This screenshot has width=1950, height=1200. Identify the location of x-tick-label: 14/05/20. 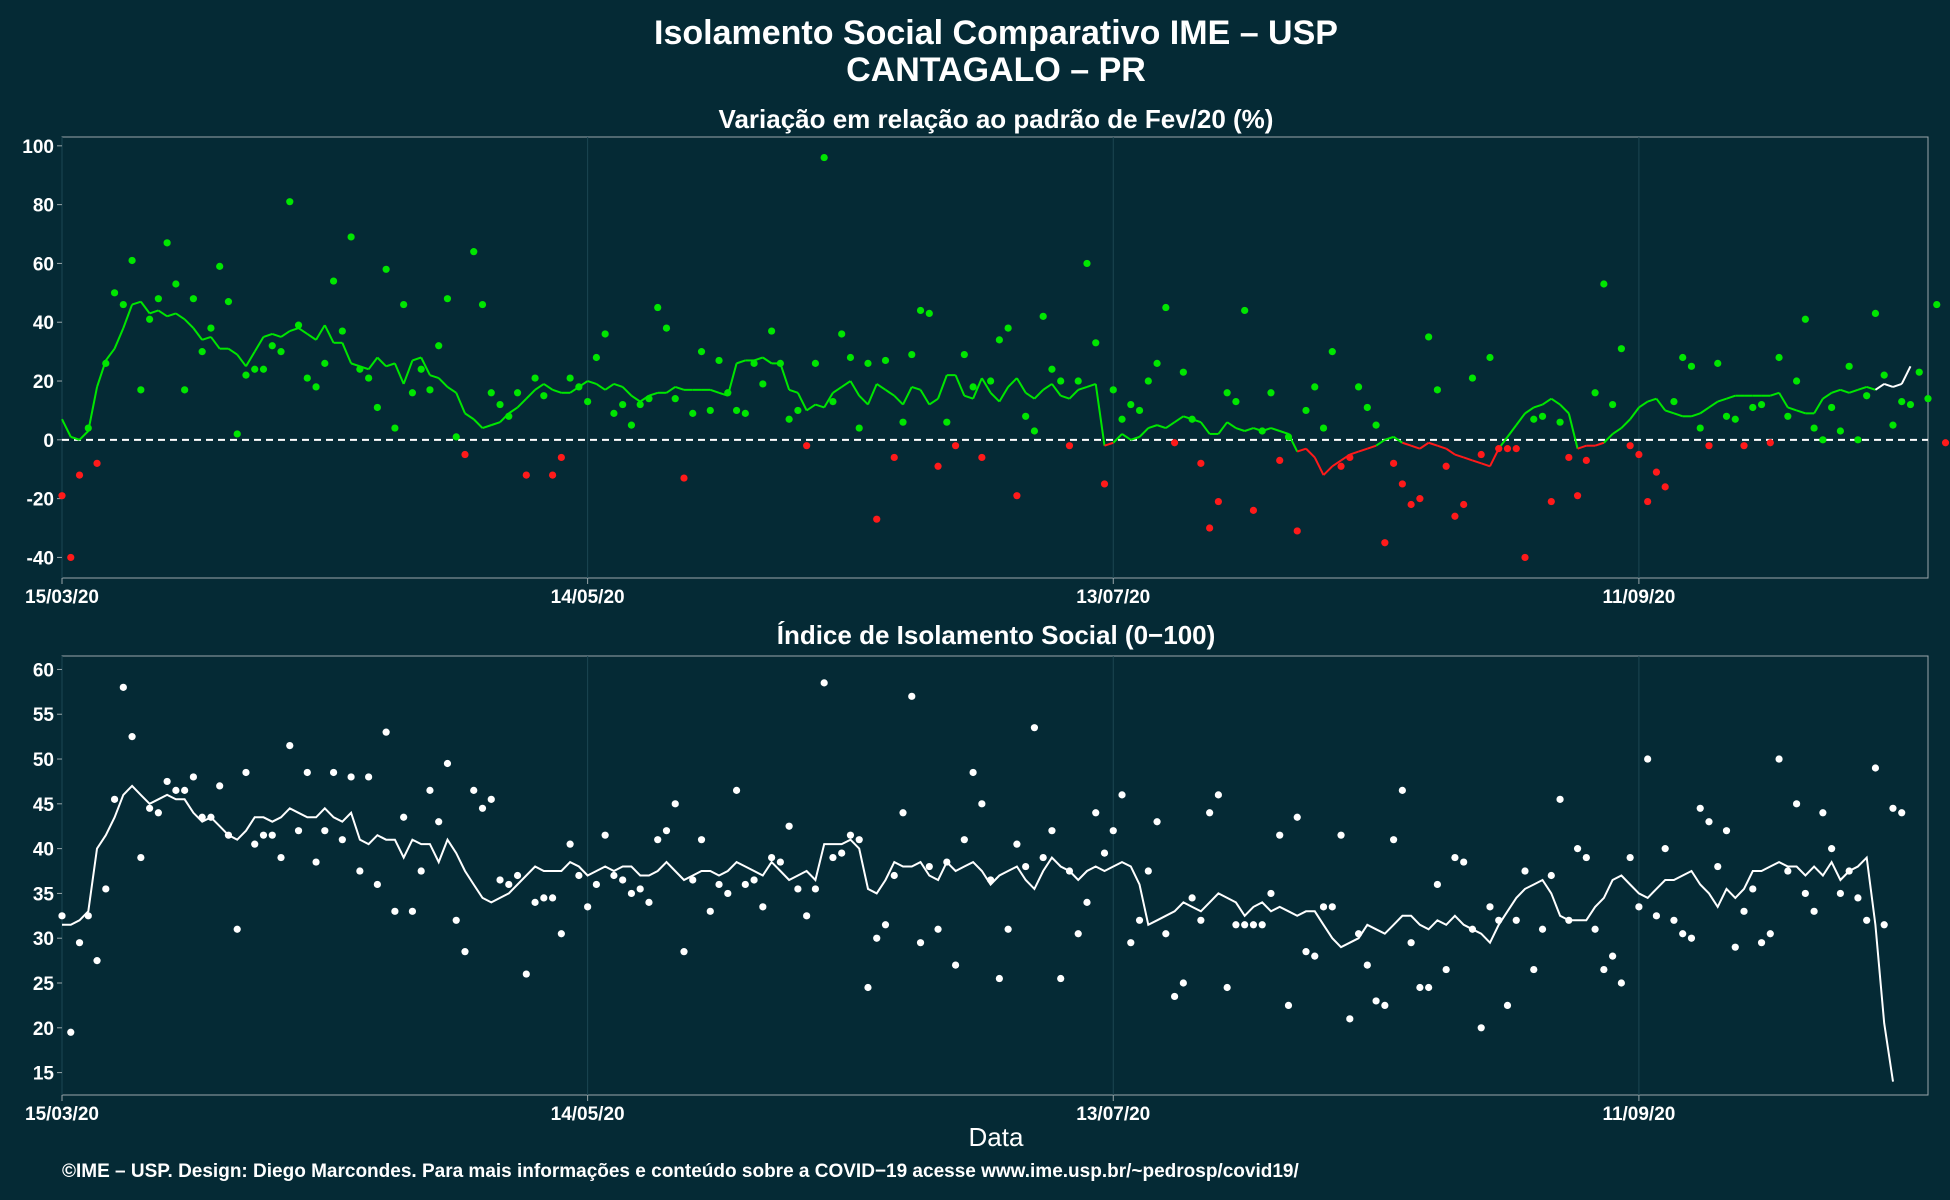
(588, 597).